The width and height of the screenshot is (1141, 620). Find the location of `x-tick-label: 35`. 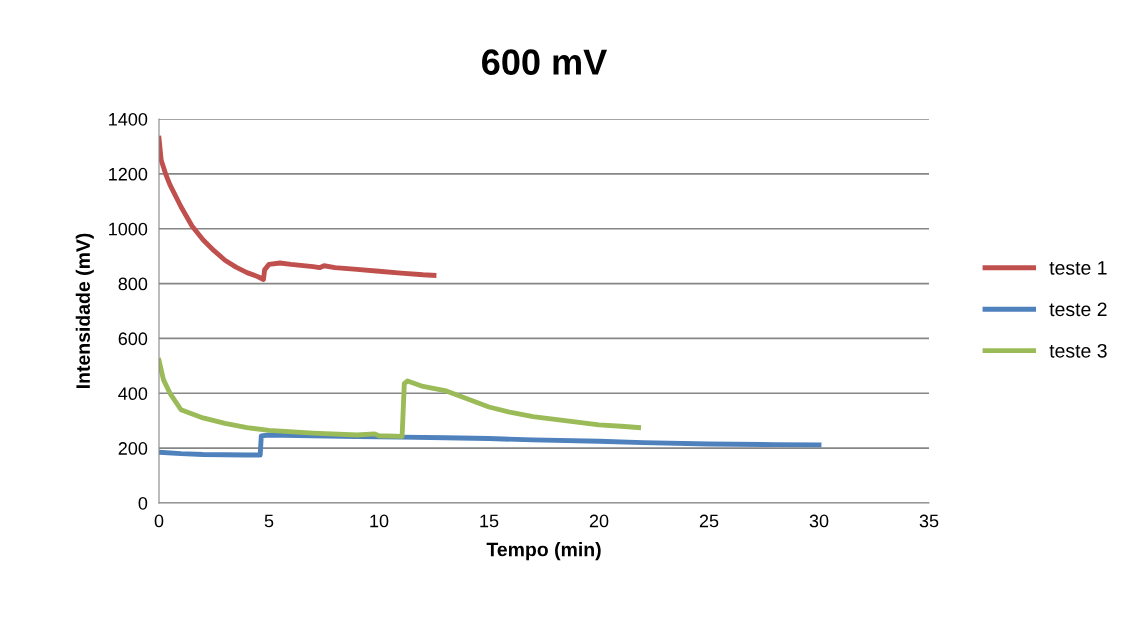

x-tick-label: 35 is located at coordinates (929, 521).